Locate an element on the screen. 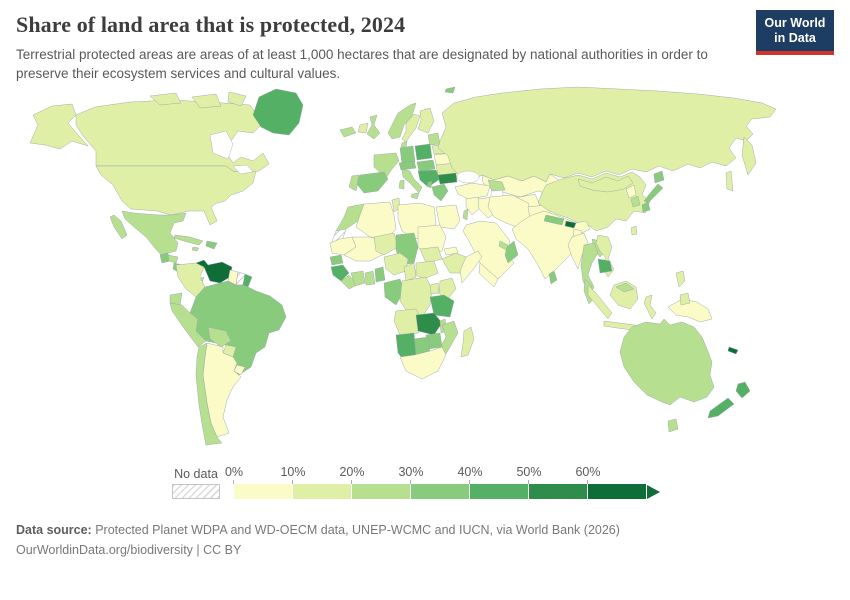  country-nigeria is located at coordinates (396, 264).